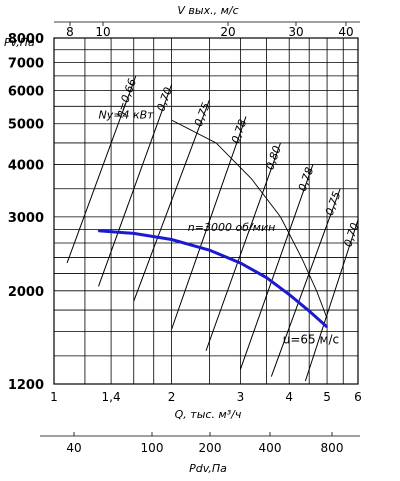 The image size is (400, 481). I want to click on velocity-label: u=65 м/с, so click(311, 339).